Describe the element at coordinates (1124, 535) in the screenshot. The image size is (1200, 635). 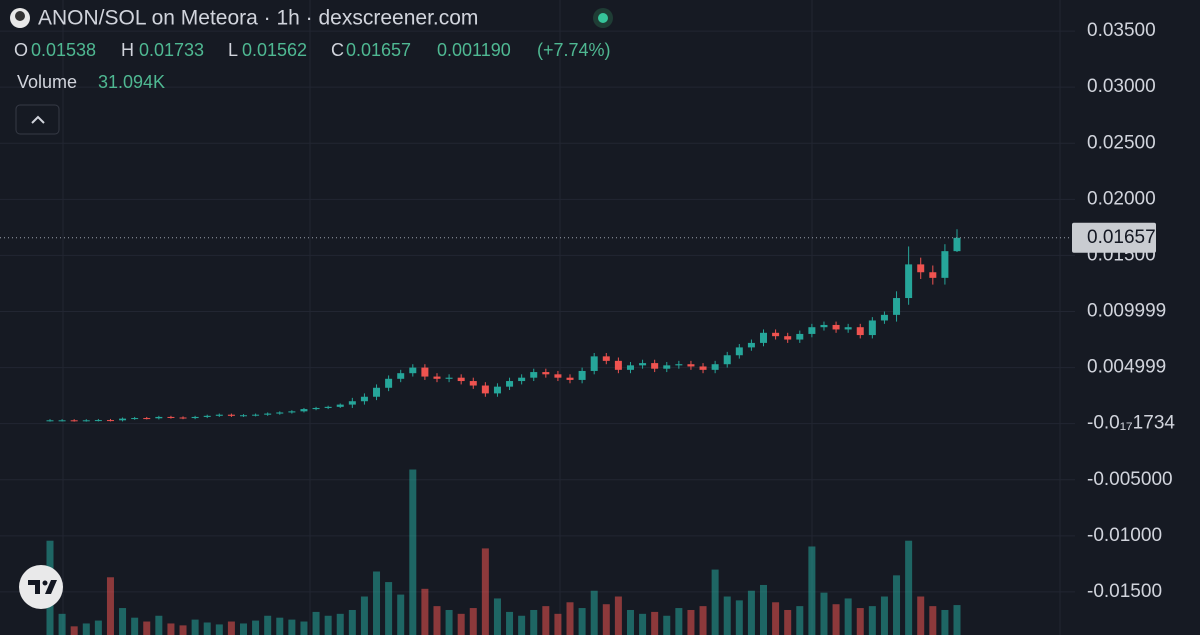
I see `y-tick-label: -0.01000` at that location.